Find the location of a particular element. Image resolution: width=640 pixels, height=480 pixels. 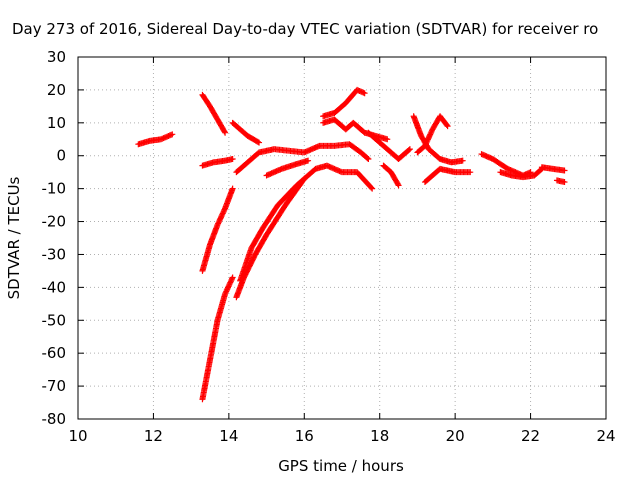

x-tick-label: 18 is located at coordinates (379, 436).